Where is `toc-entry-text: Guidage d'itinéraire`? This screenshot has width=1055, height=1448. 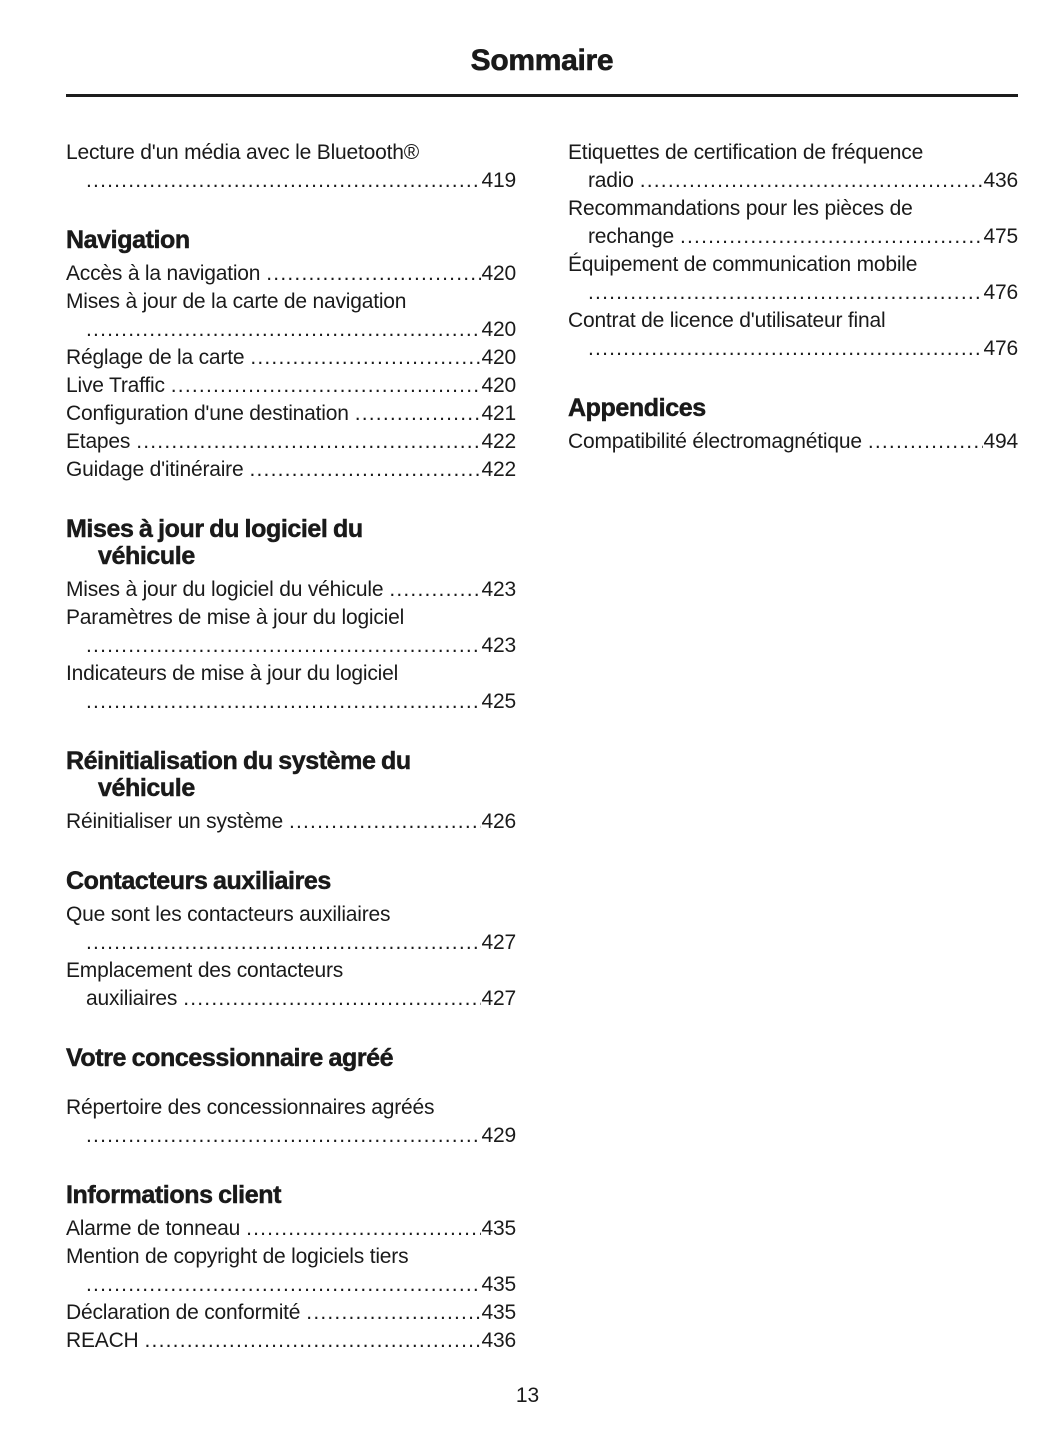 toc-entry-text: Guidage d'itinéraire is located at coordinates (155, 469).